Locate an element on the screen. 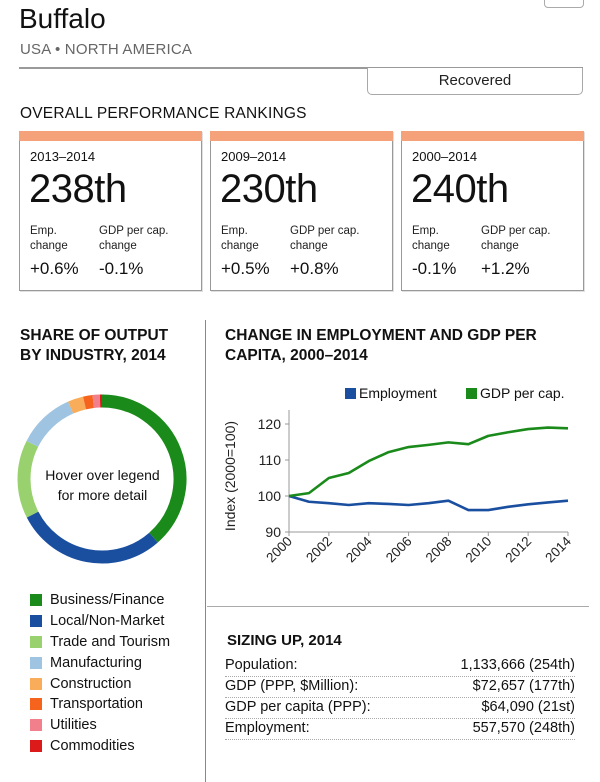  legend-label: Utilities is located at coordinates (73, 725).